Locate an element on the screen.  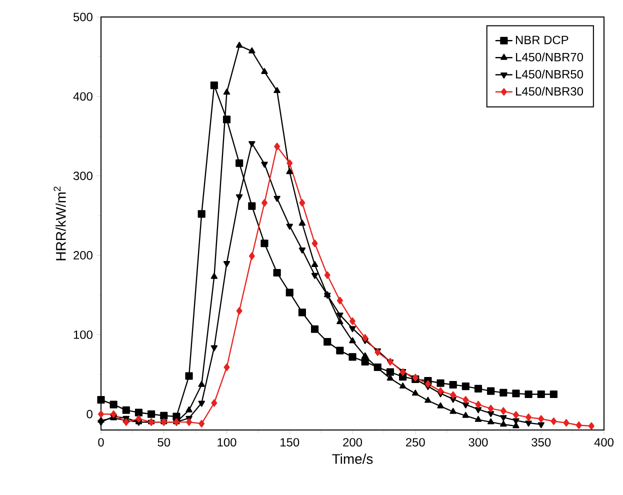
y-tick-label: 0 is located at coordinates (89, 414).